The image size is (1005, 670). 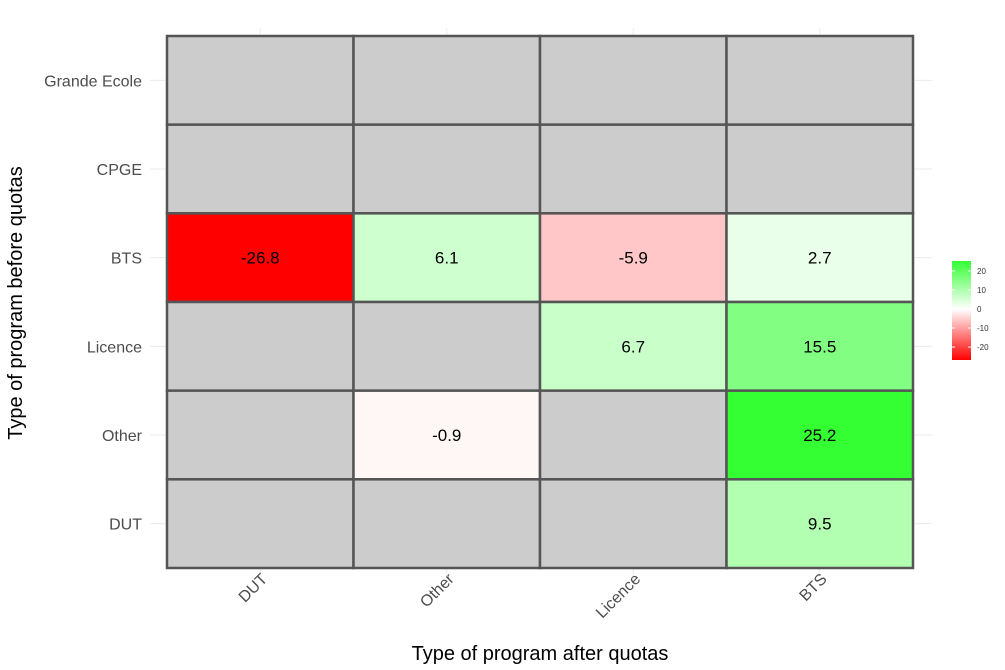 I want to click on x-tick-label: Licence, so click(x=618, y=596).